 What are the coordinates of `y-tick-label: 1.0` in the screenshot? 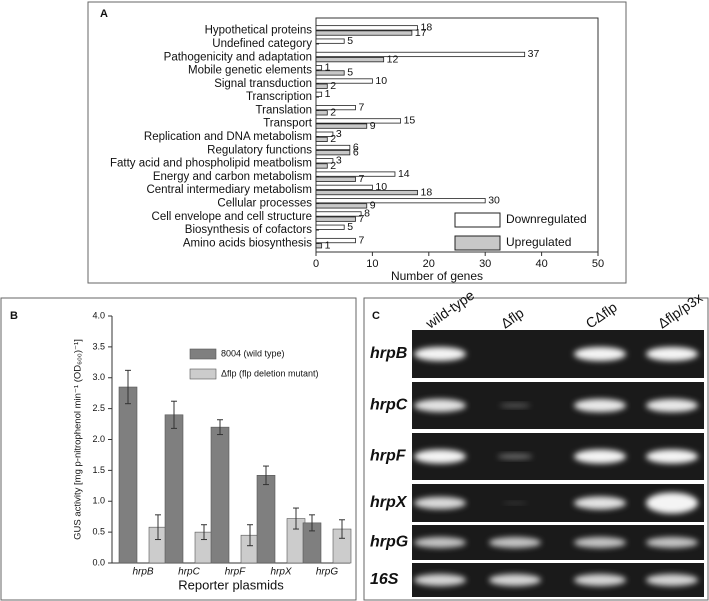 It's located at (98, 501).